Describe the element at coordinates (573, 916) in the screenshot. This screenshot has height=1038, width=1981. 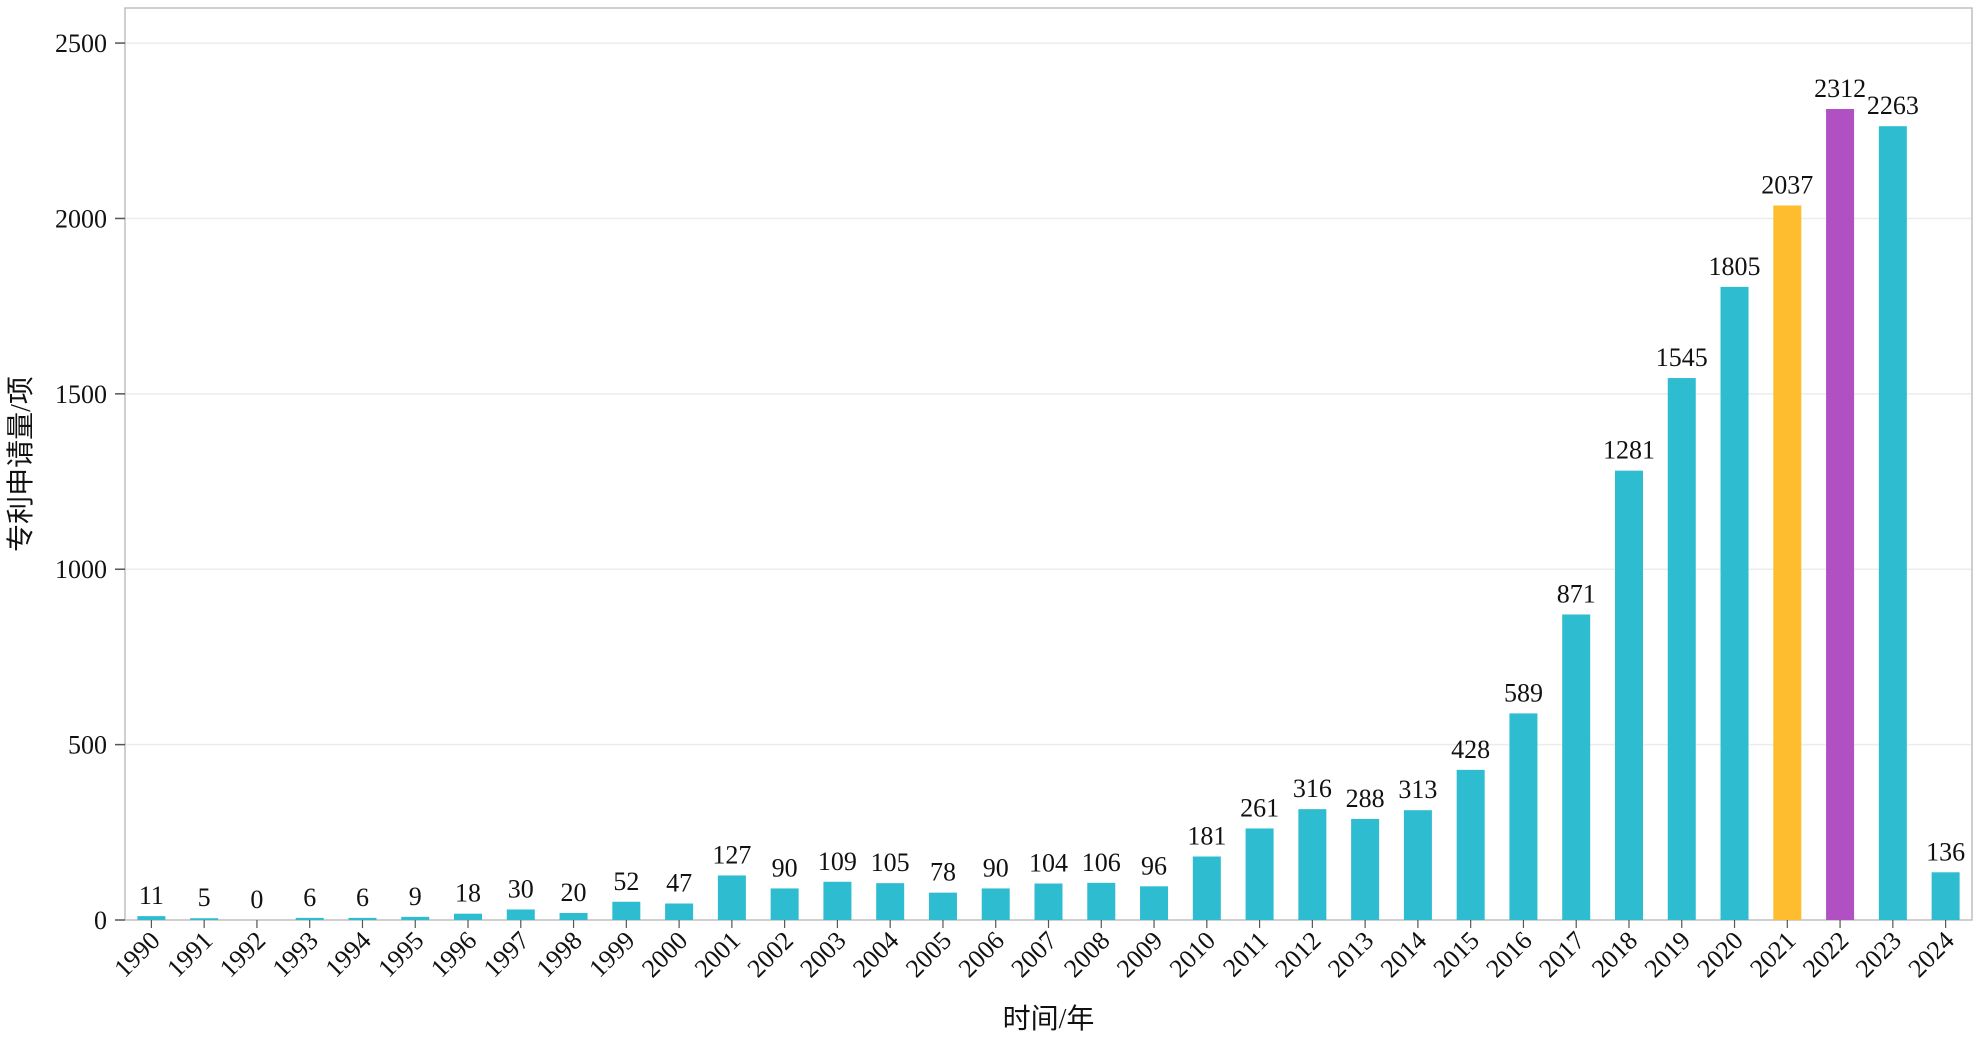
I see `bar-1998` at that location.